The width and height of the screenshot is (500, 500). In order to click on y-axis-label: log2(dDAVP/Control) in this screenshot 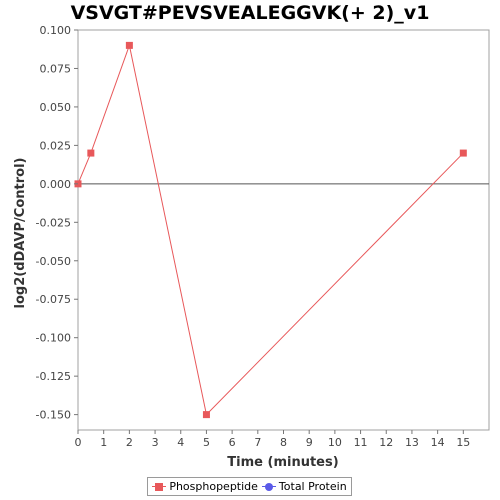, I will do `click(20, 233)`.